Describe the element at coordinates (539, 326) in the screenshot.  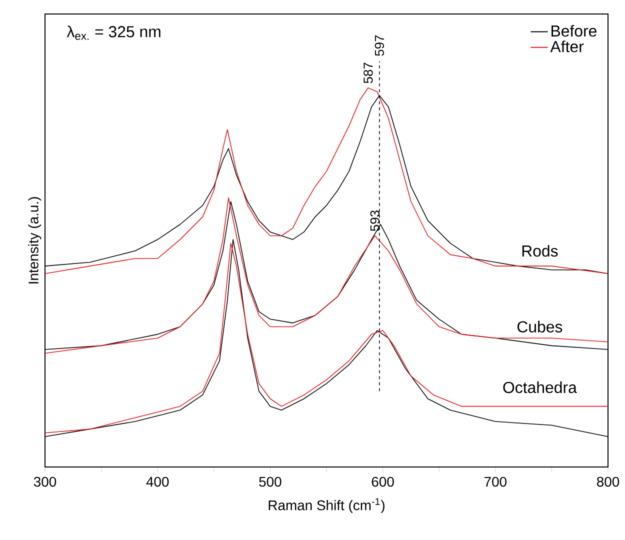
I see `annotation: Cubes` at that location.